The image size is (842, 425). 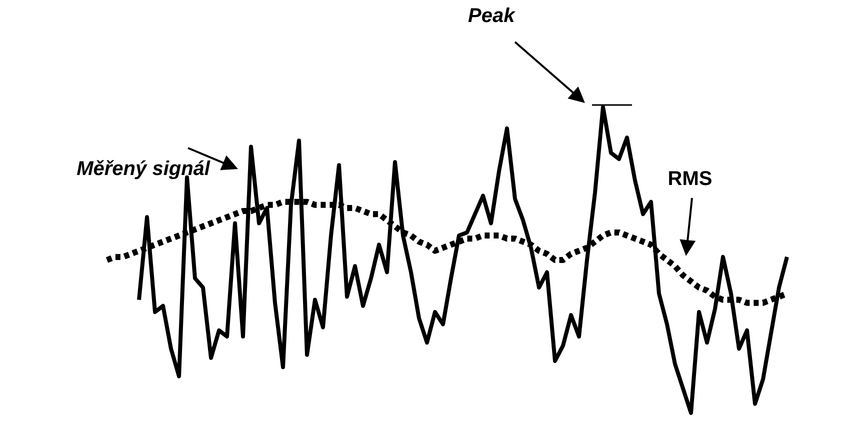 I want to click on annotation: Měřený signál, so click(x=143, y=169).